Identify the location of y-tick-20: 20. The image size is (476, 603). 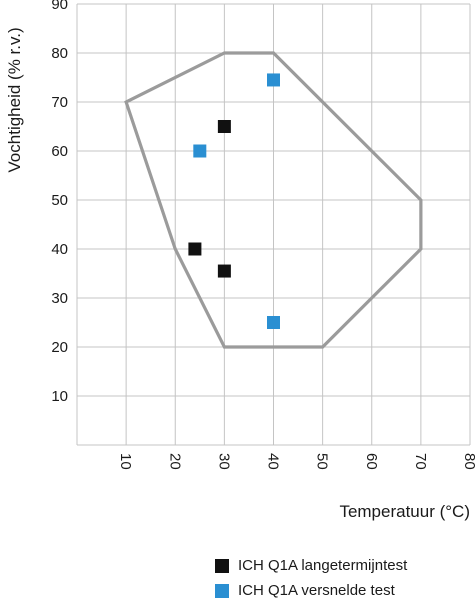
(59, 347).